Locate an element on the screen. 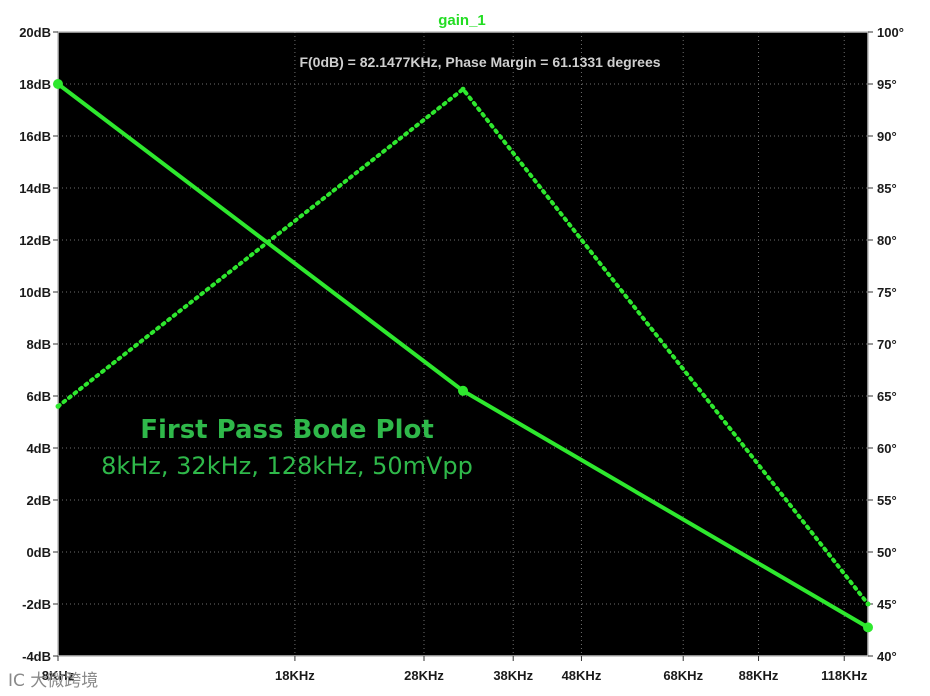 The width and height of the screenshot is (930, 696). right-tick-label: 75° is located at coordinates (887, 292).